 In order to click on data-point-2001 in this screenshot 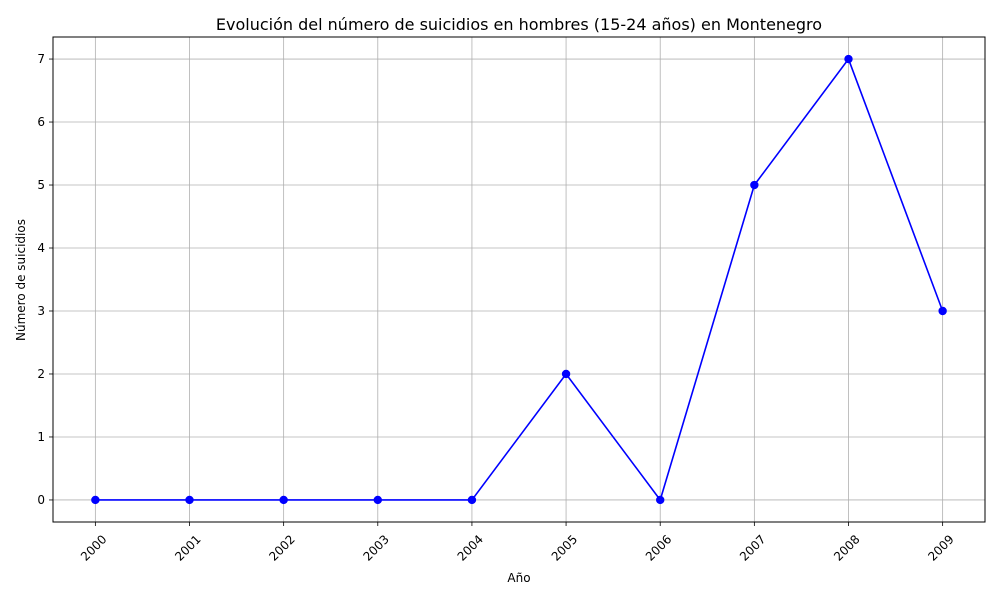, I will do `click(189, 500)`.